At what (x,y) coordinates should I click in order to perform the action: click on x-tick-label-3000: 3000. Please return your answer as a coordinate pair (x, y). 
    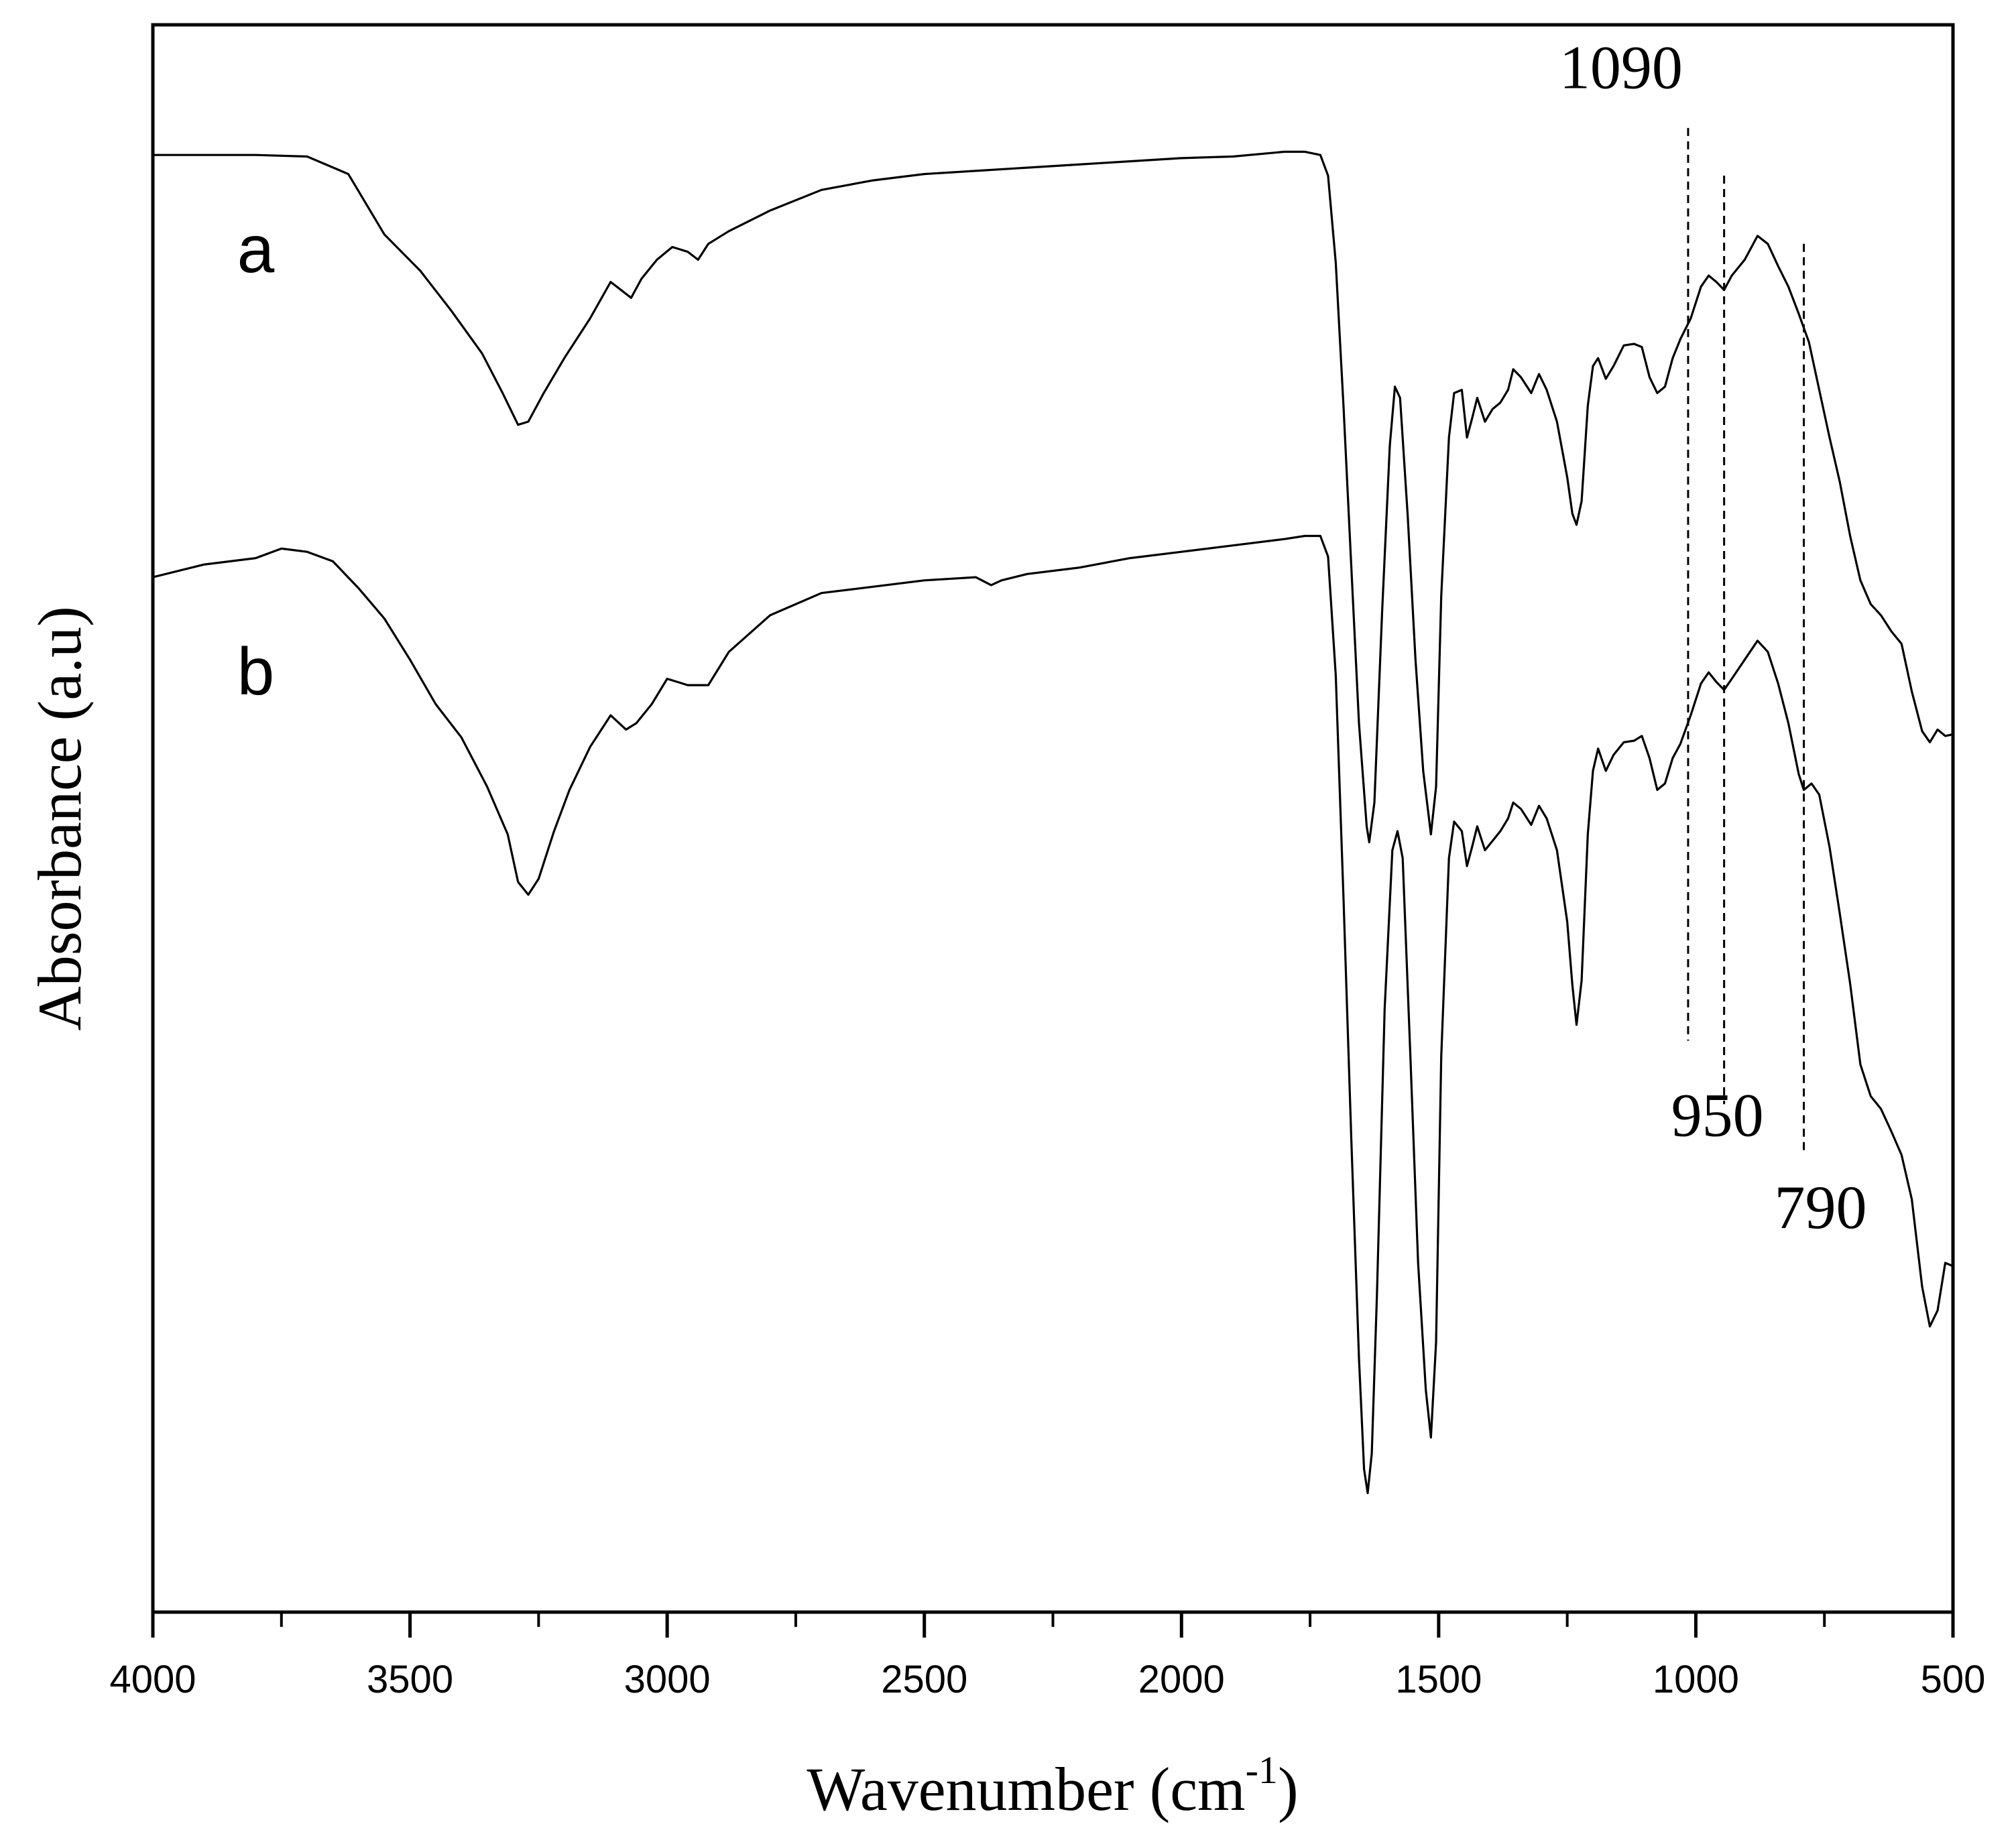
    Looking at the image, I should click on (667, 1679).